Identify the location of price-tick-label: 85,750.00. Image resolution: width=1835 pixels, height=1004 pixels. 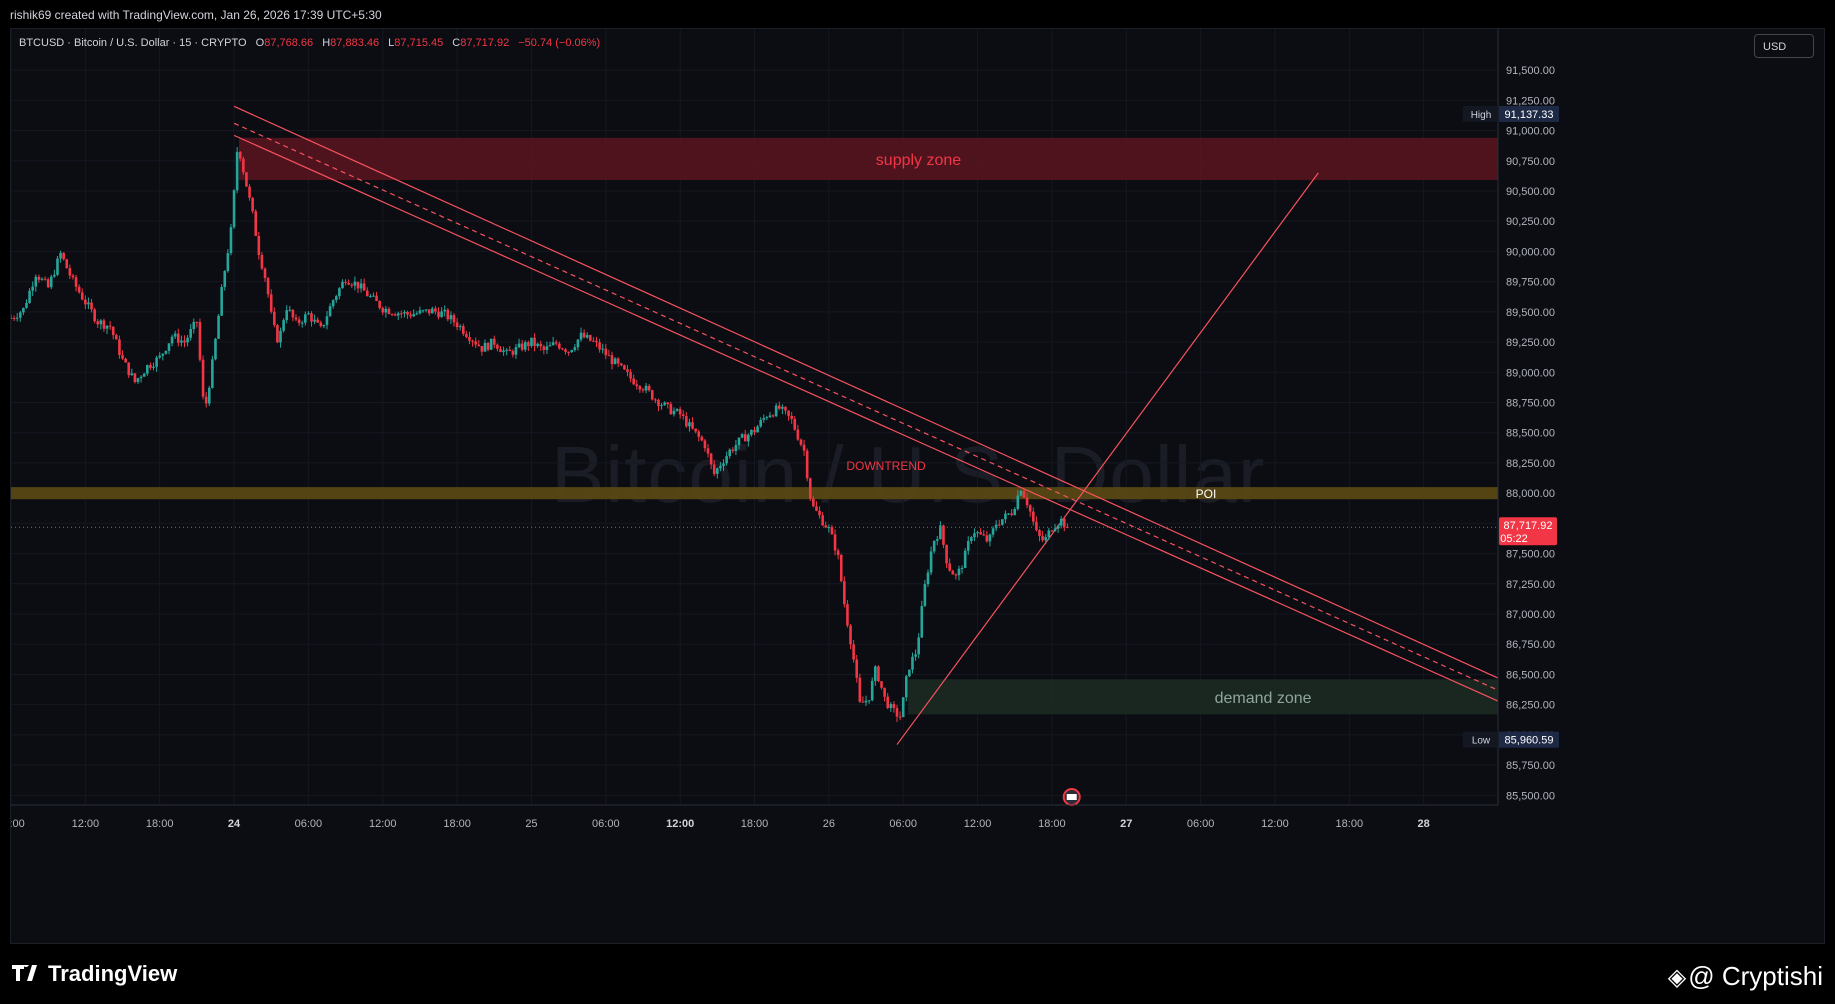
(1530, 766).